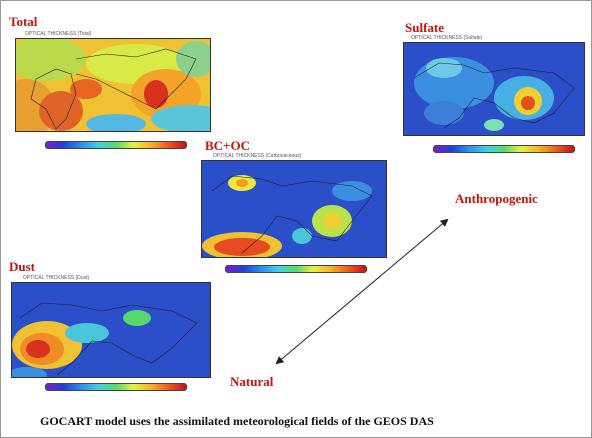 This screenshot has height=438, width=592. I want to click on colorbar-dust, so click(116, 387).